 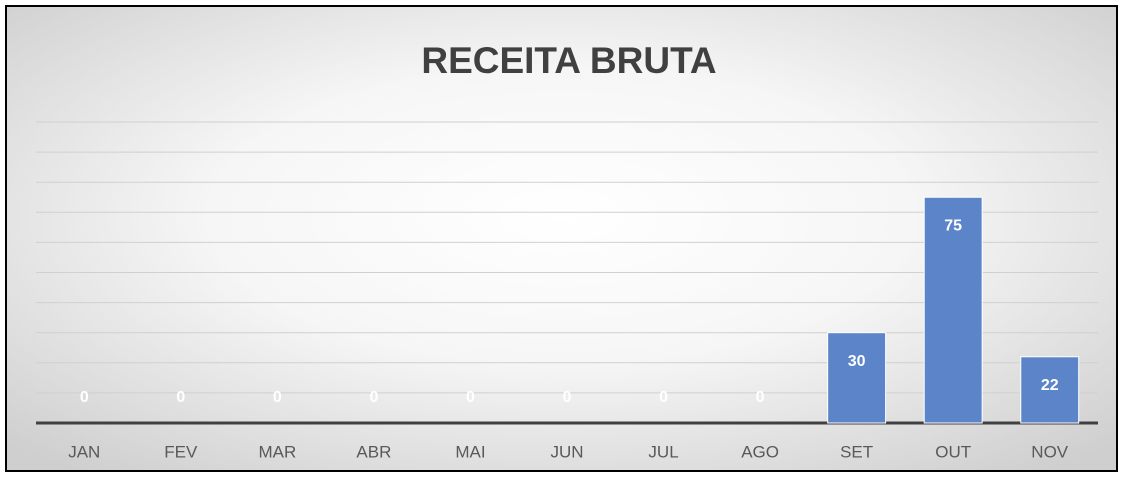 I want to click on x-tick-label: NOV, so click(x=1050, y=451).